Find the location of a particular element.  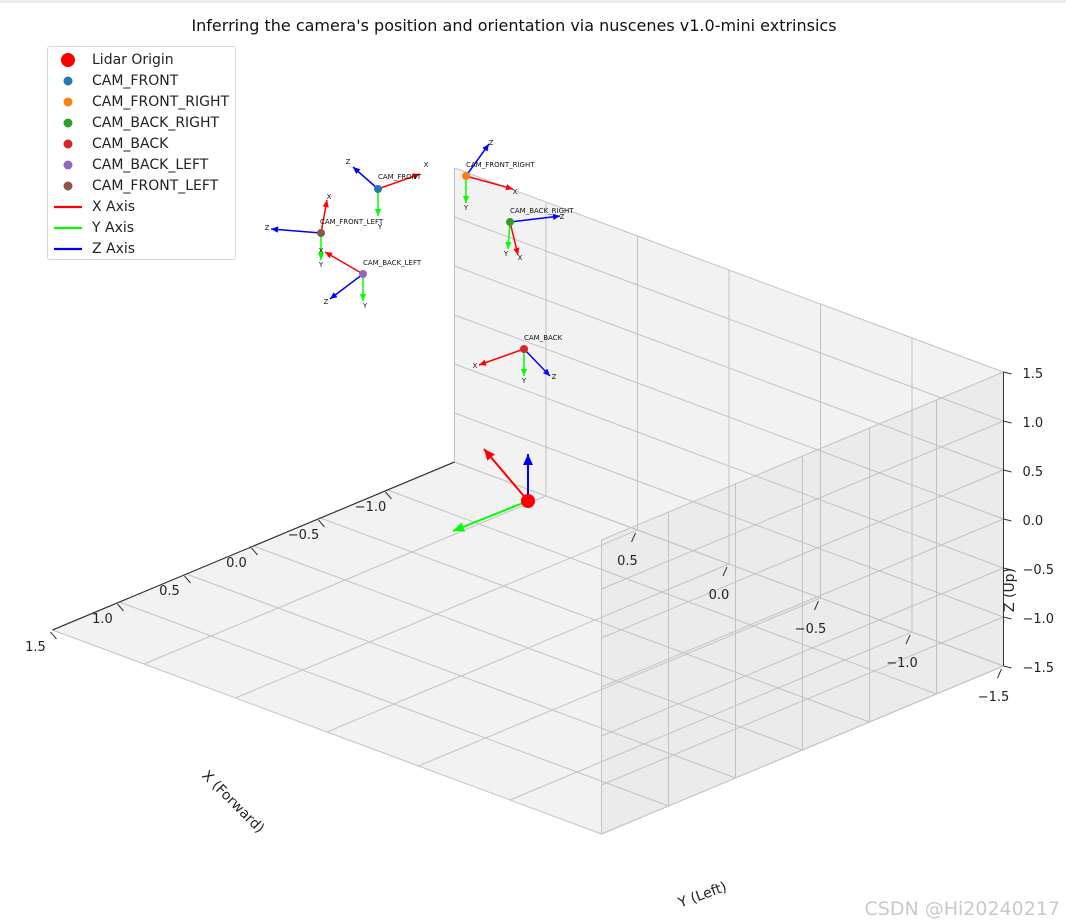

cam-back-right-x-arrow-head is located at coordinates (516, 251).